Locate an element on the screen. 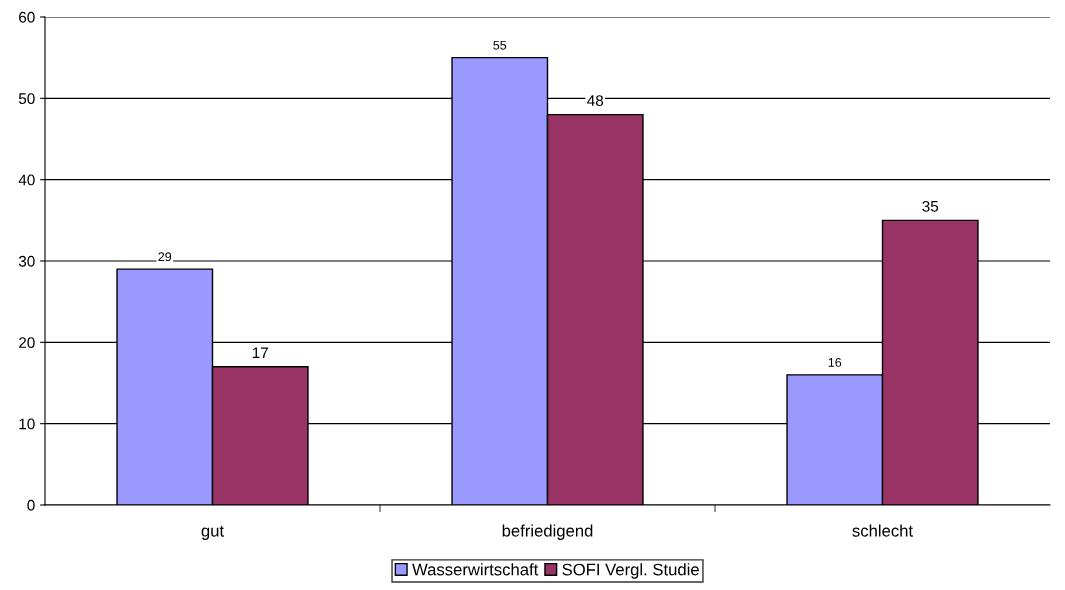 The height and width of the screenshot is (590, 1065). legend-label: SOFI Vergl. Studie is located at coordinates (630, 571).